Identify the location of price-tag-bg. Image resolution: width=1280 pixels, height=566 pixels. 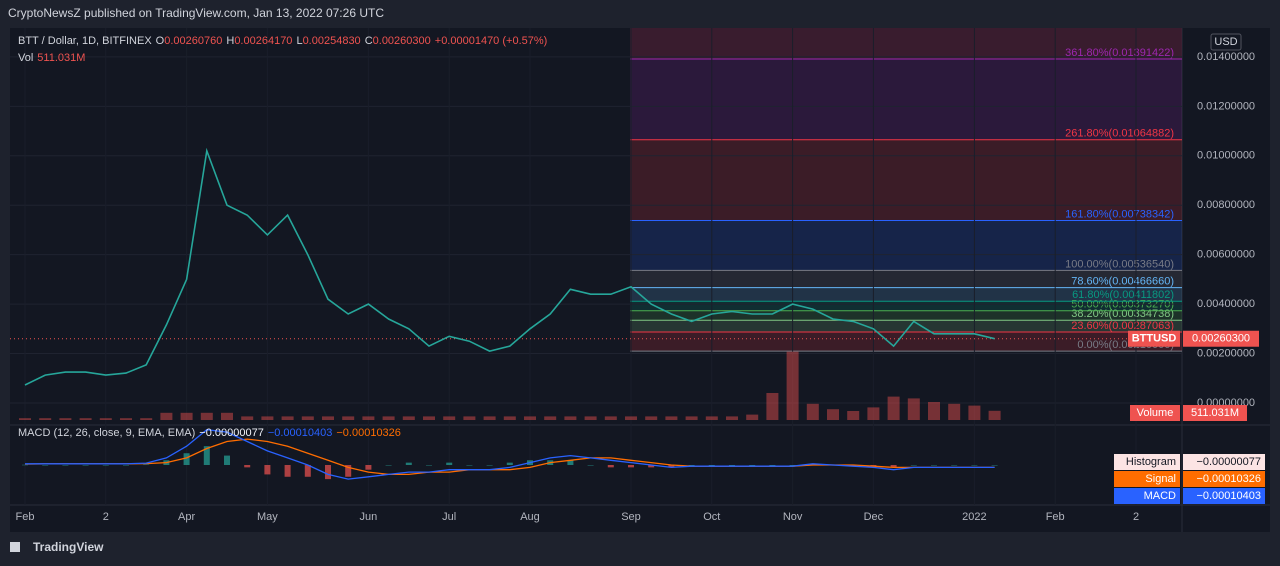
(1221, 338).